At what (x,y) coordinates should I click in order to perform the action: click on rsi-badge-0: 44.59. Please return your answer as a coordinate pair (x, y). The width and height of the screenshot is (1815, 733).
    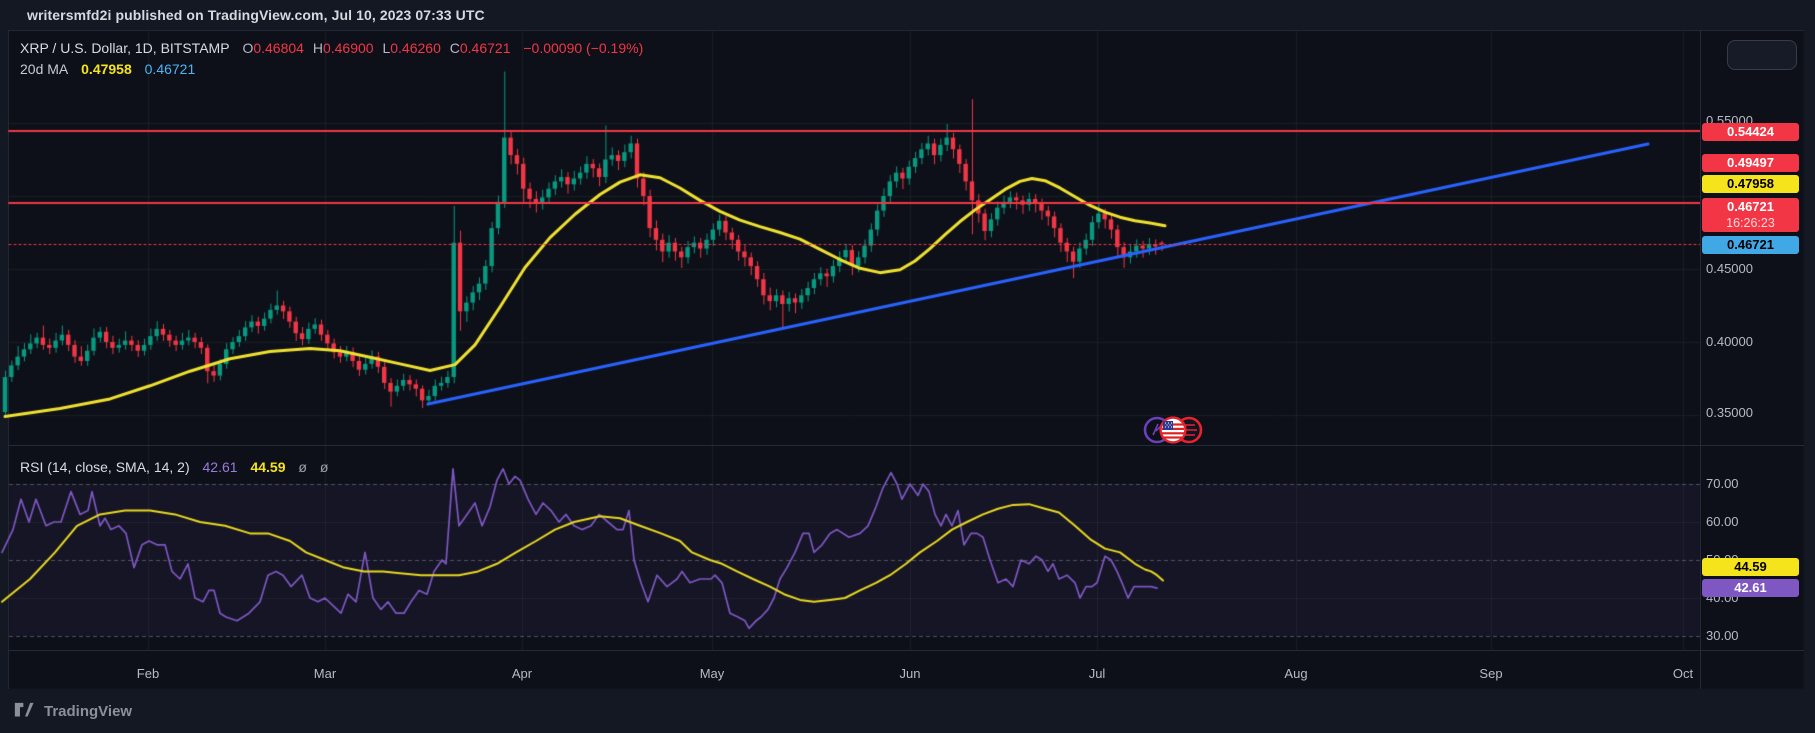
    Looking at the image, I should click on (1750, 567).